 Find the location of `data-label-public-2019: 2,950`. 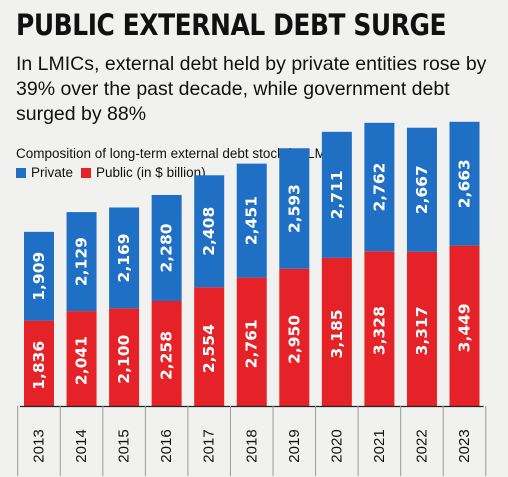

data-label-public-2019: 2,950 is located at coordinates (294, 339).